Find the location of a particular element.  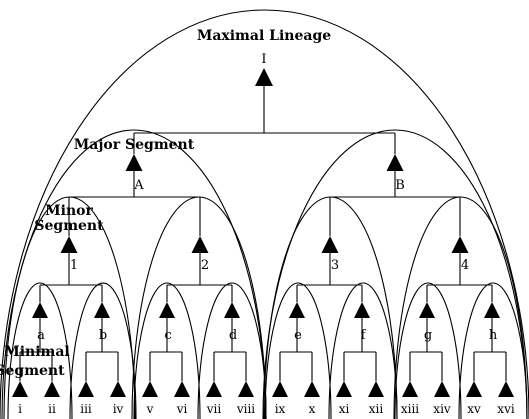

lineage-label-viii: viii is located at coordinates (245, 409).